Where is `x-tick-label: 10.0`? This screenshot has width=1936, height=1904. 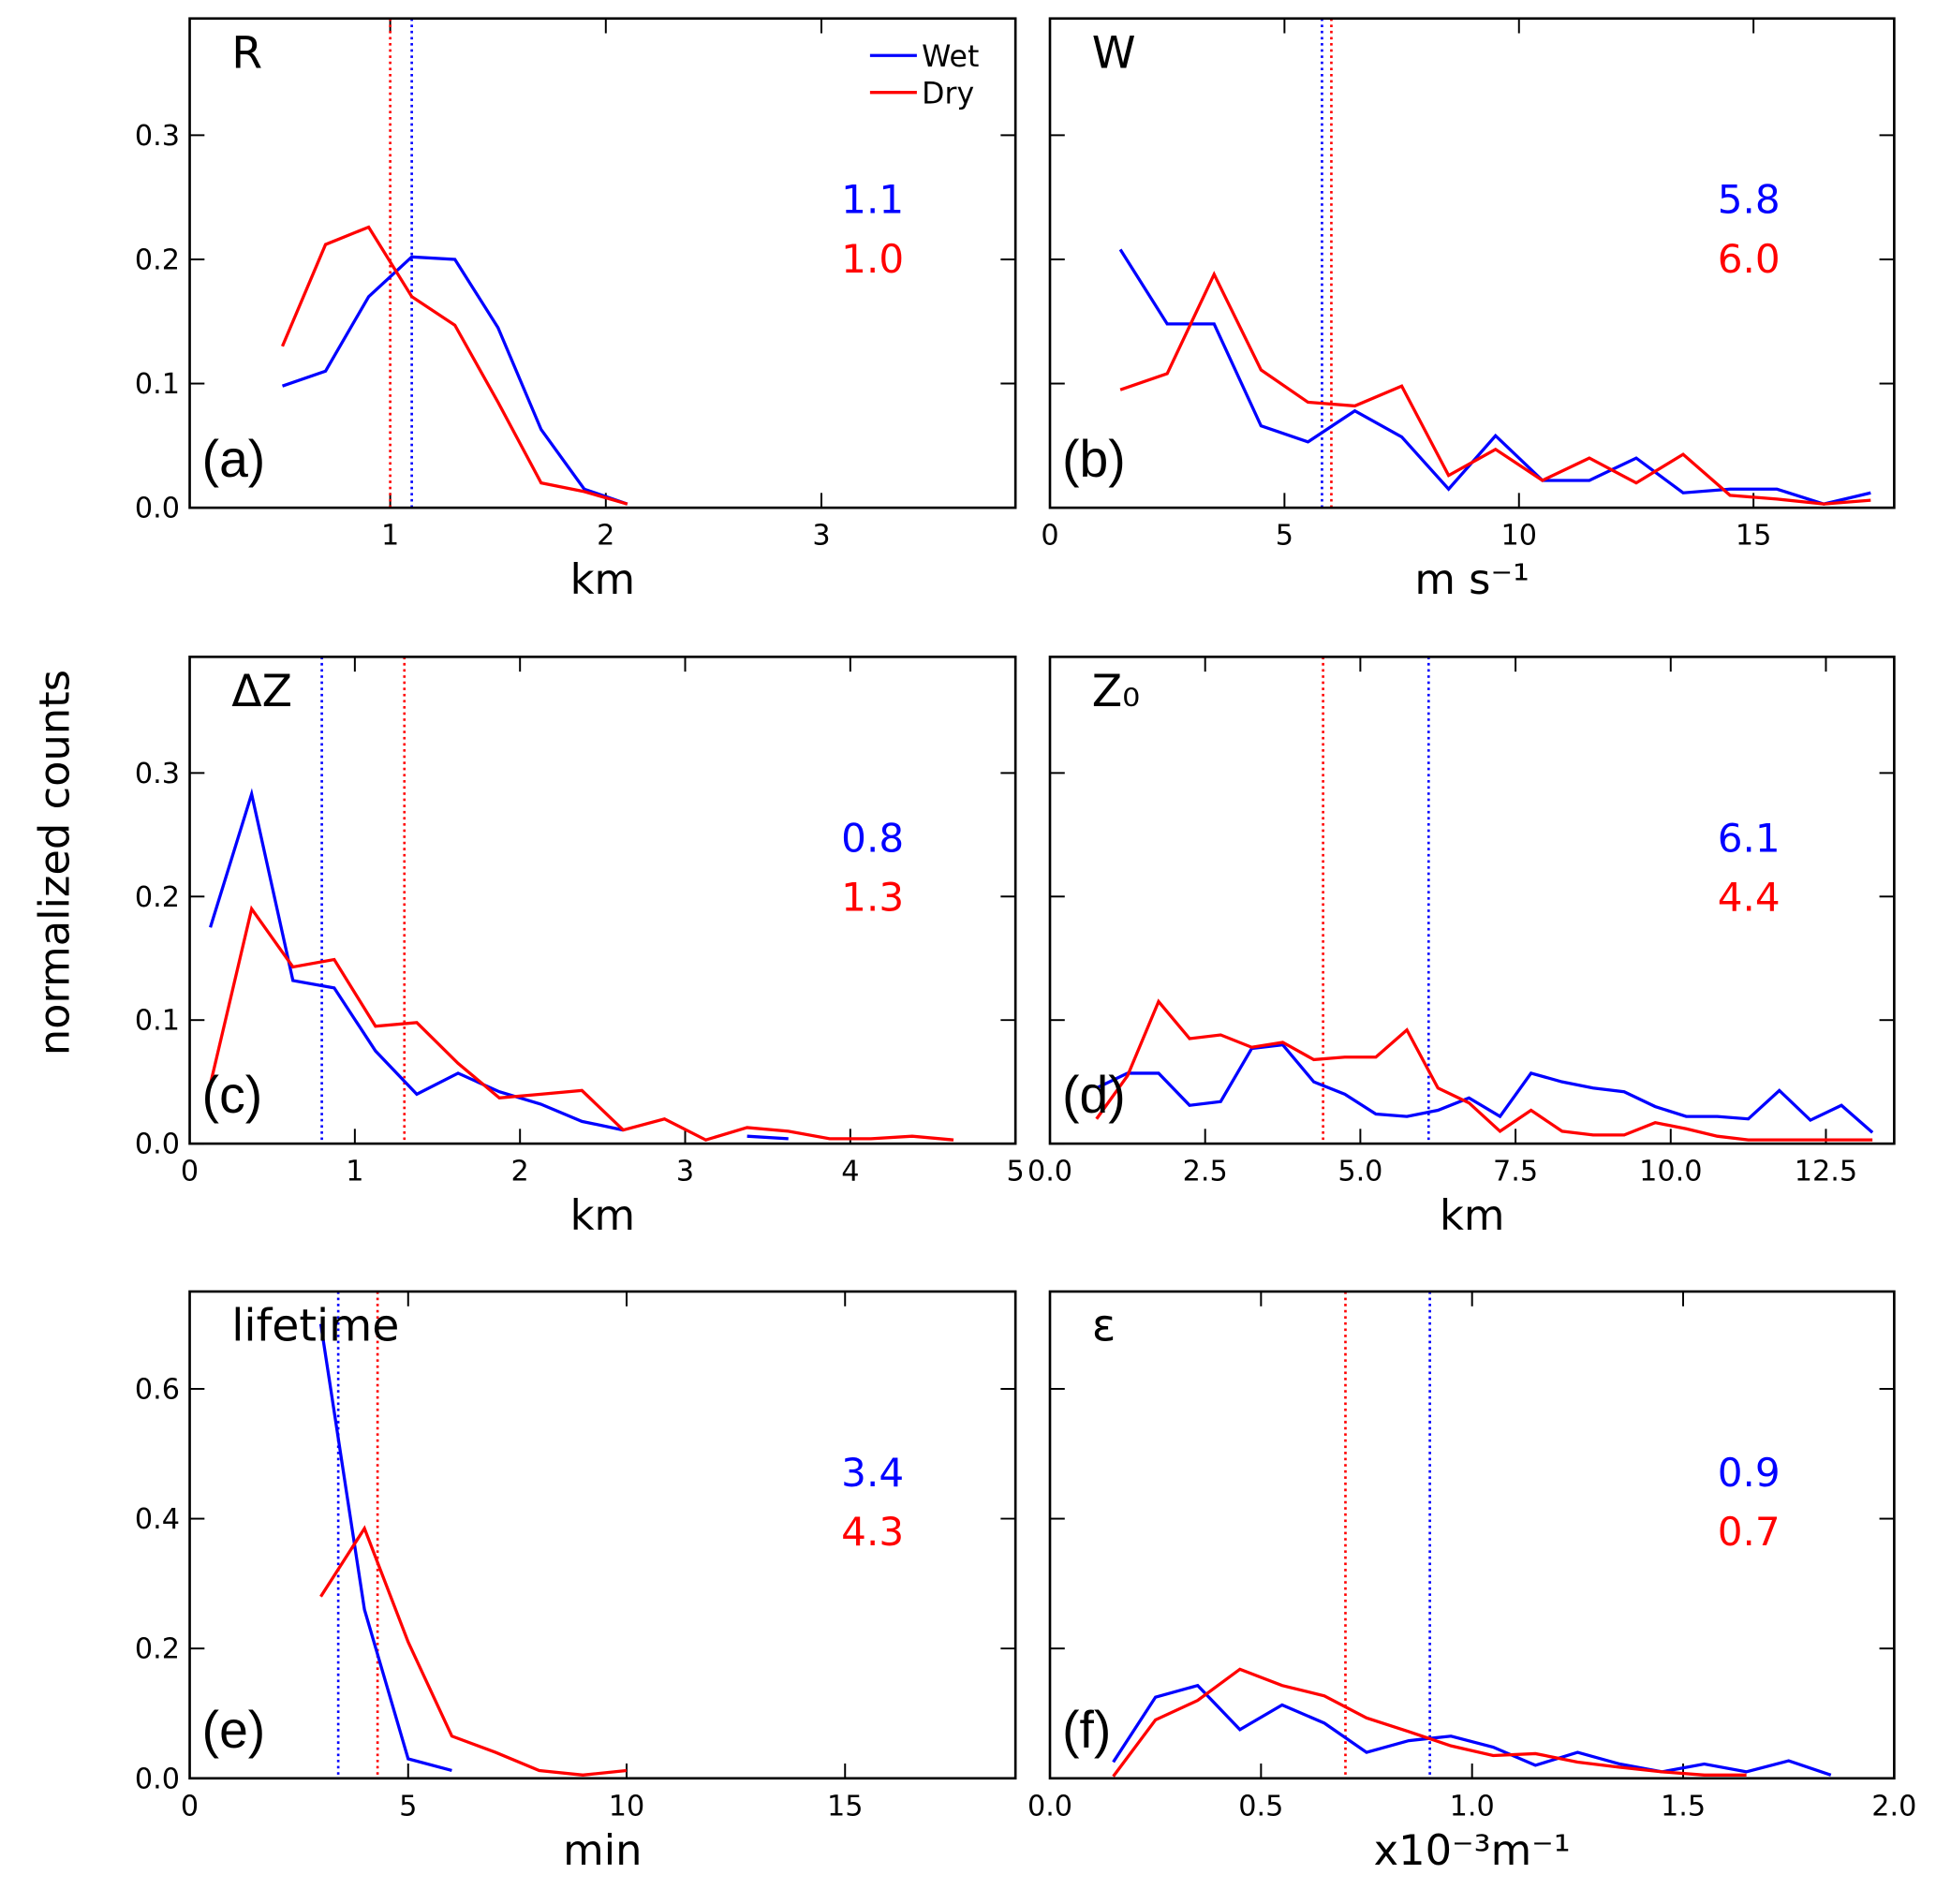 x-tick-label: 10.0 is located at coordinates (1670, 1172).